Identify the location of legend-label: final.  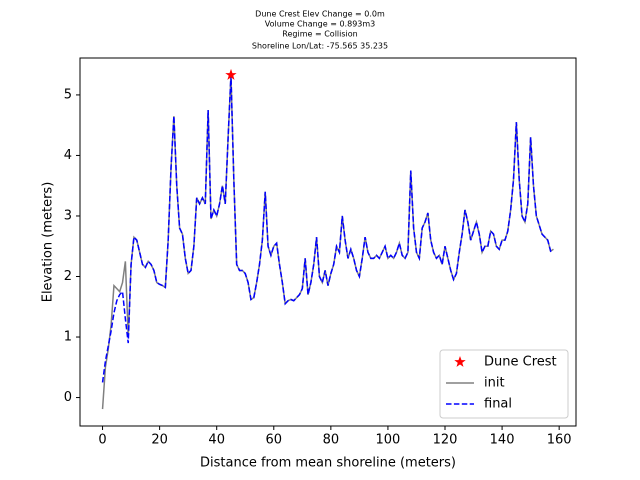
(498, 404).